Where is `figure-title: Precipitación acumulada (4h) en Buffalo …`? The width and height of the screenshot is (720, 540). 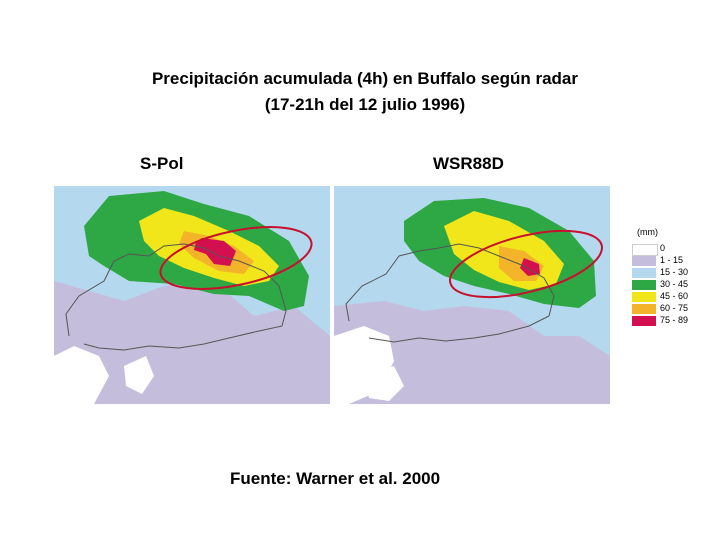 figure-title: Precipitación acumulada (4h) en Buffalo … is located at coordinates (365, 92).